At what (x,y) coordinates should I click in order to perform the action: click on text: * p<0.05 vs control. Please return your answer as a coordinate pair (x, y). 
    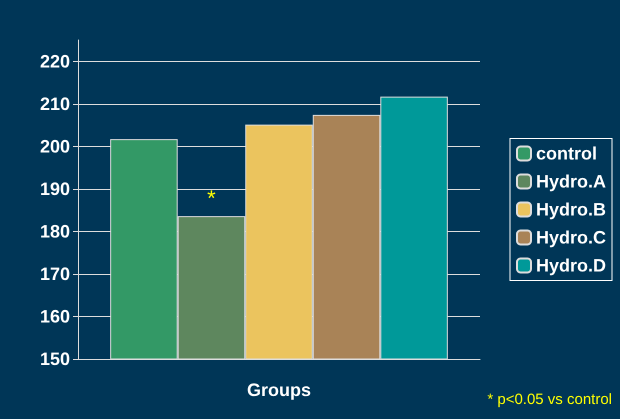
    Looking at the image, I should click on (549, 399).